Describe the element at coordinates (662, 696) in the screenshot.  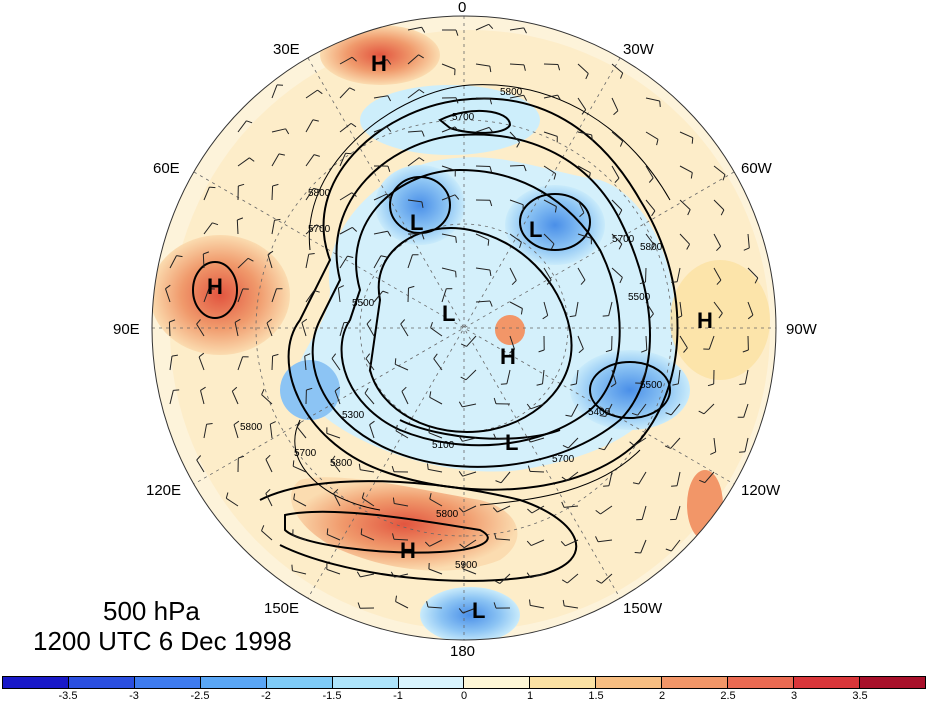
I see `colorbar-tick-label: 2` at that location.